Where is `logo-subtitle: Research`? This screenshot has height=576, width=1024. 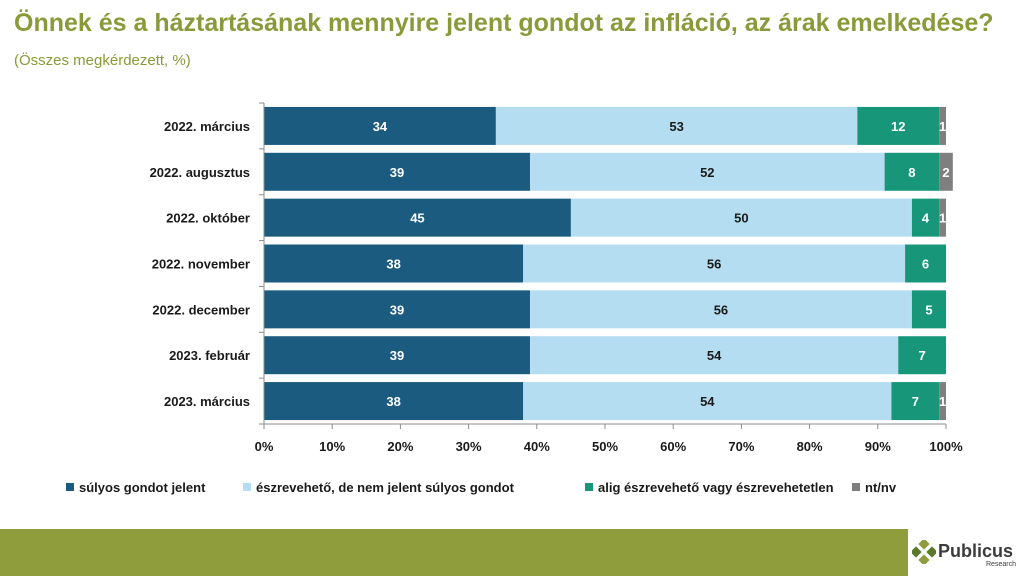
logo-subtitle: Research is located at coordinates (1001, 564).